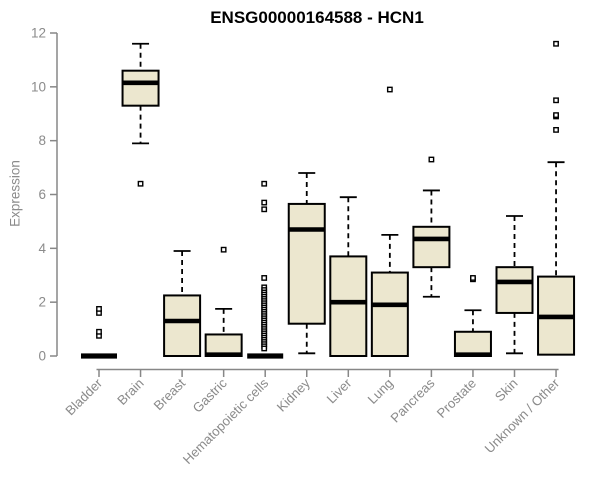  I want to click on x-tick-label: Skin, so click(506, 390).